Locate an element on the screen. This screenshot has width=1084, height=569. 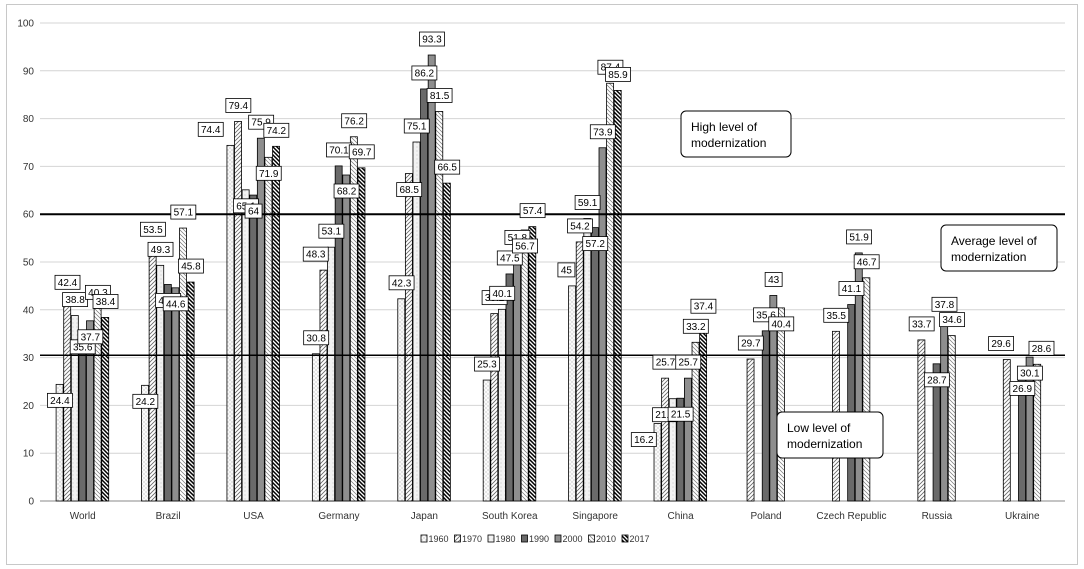
category-label: South Korea is located at coordinates (510, 516).